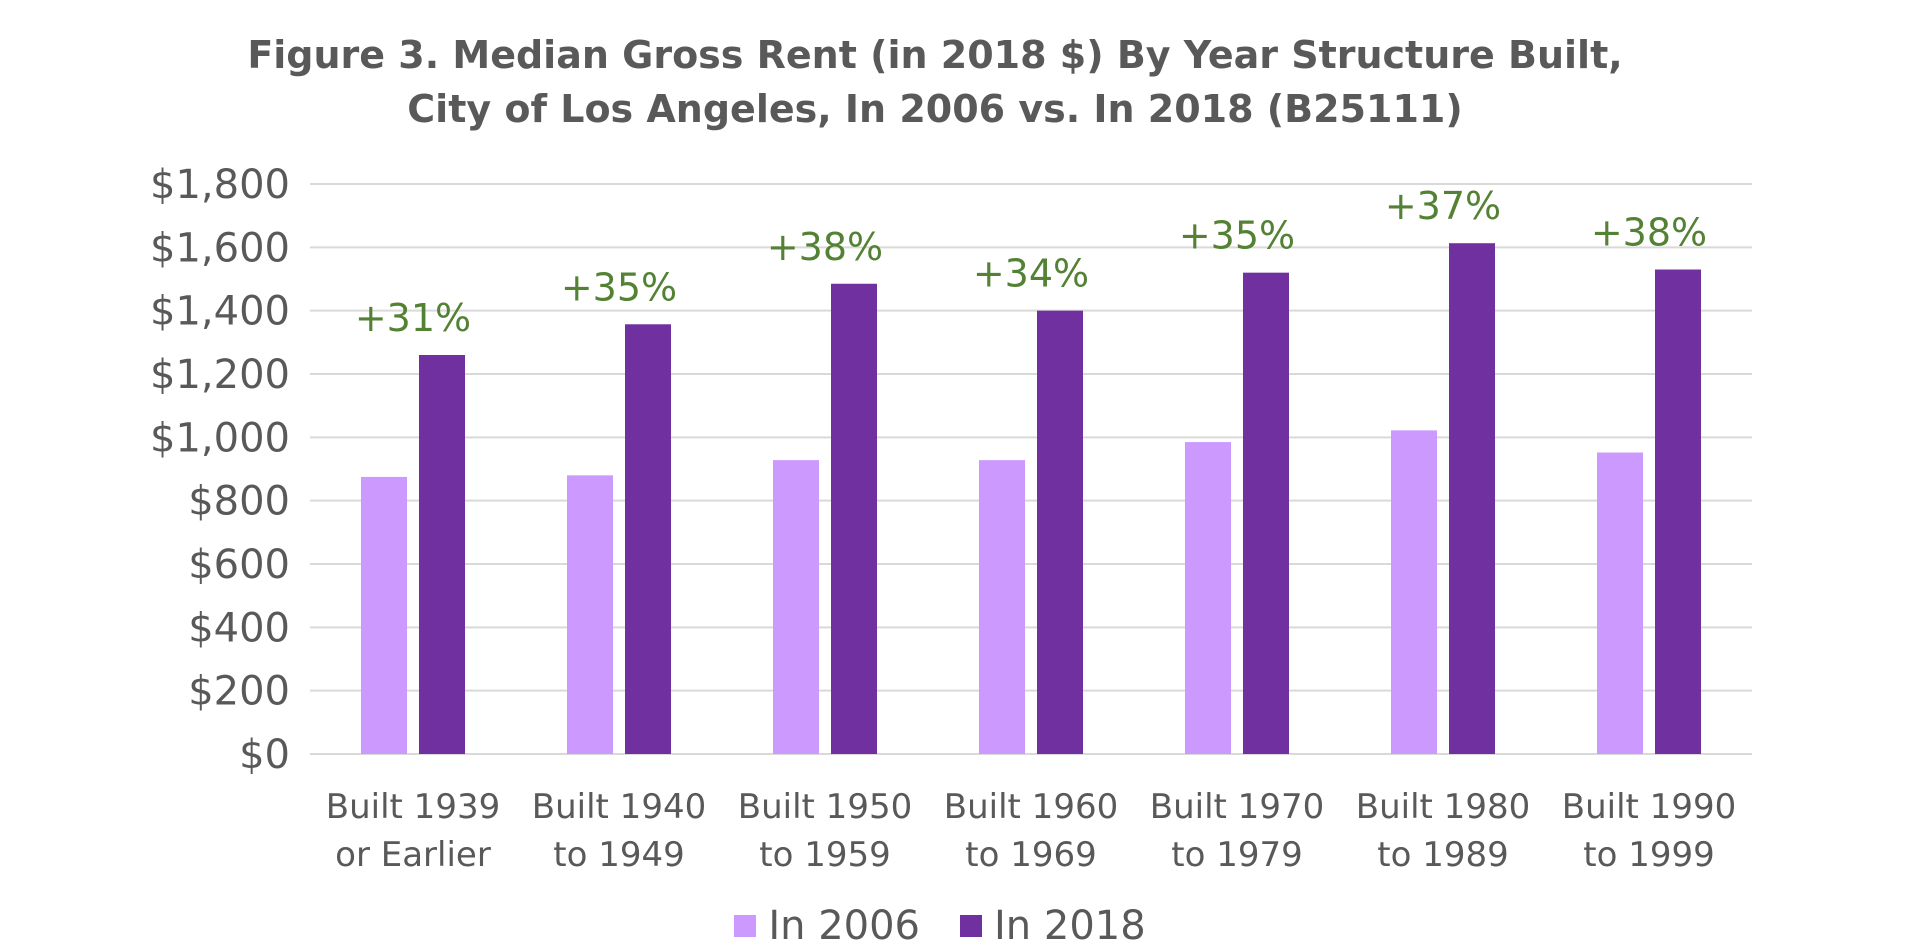  I want to click on x-tick-label: to 1989, so click(1442, 855).